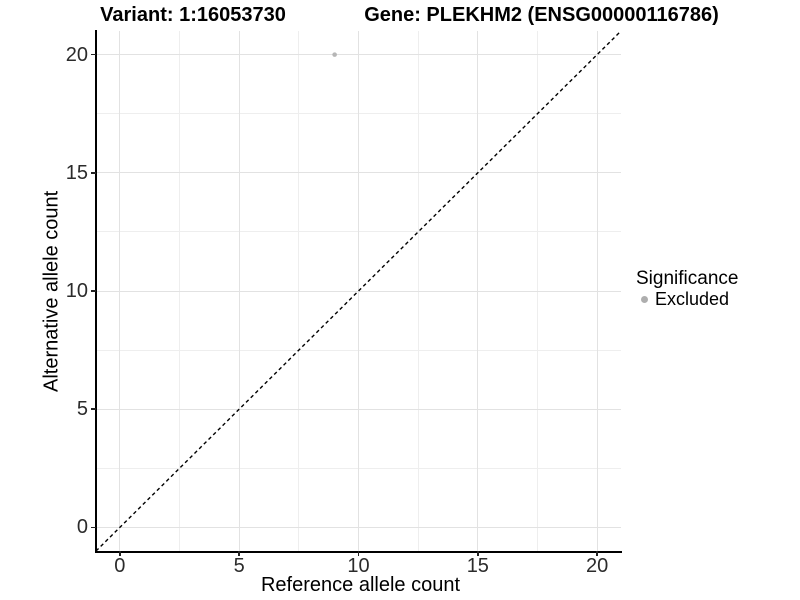 The height and width of the screenshot is (600, 800). I want to click on variant-title: Variant: 1:16053730, so click(193, 15).